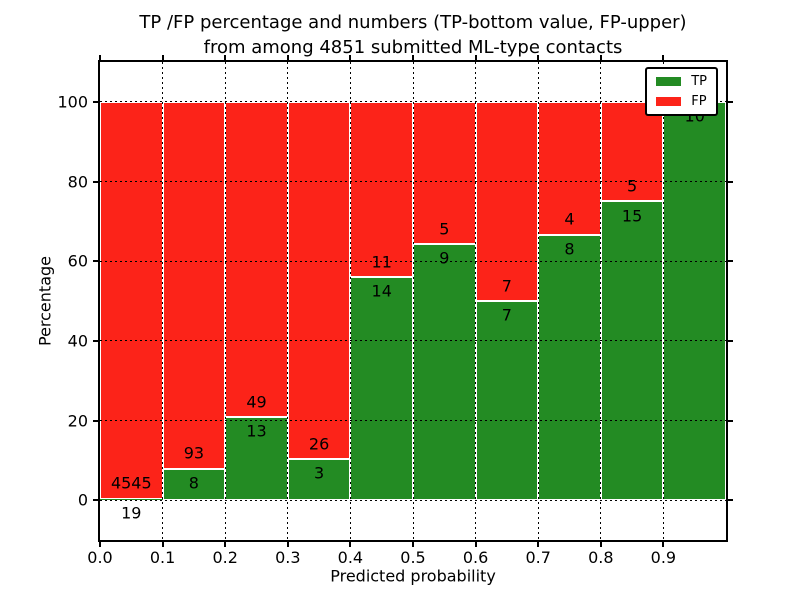 This screenshot has height=600, width=800. What do you see at coordinates (256, 401) in the screenshot?
I see `fp-count-label: 49` at bounding box center [256, 401].